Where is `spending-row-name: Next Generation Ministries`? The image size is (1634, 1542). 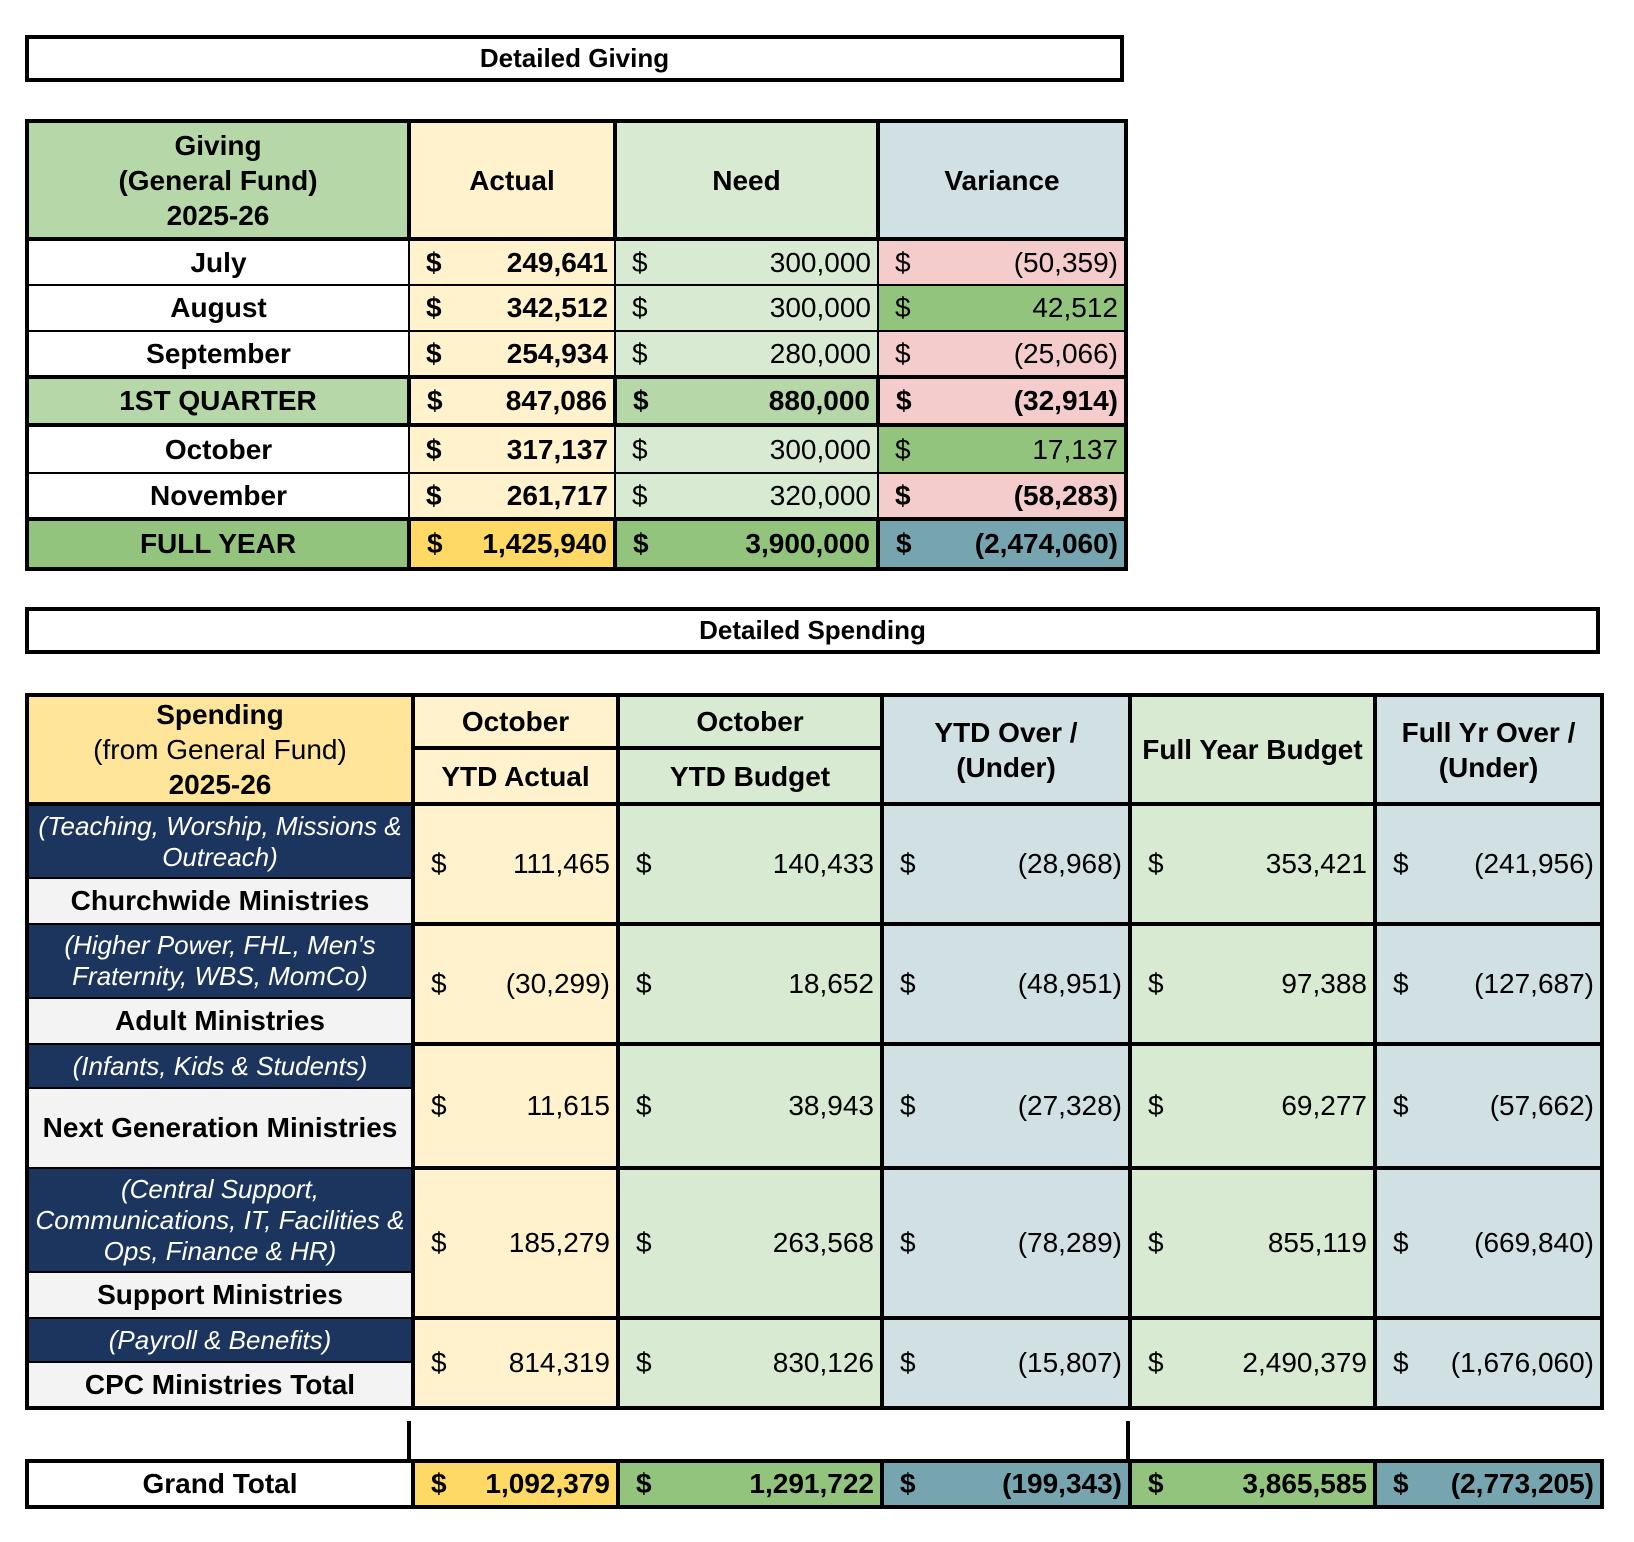
spending-row-name: Next Generation Ministries is located at coordinates (220, 1128).